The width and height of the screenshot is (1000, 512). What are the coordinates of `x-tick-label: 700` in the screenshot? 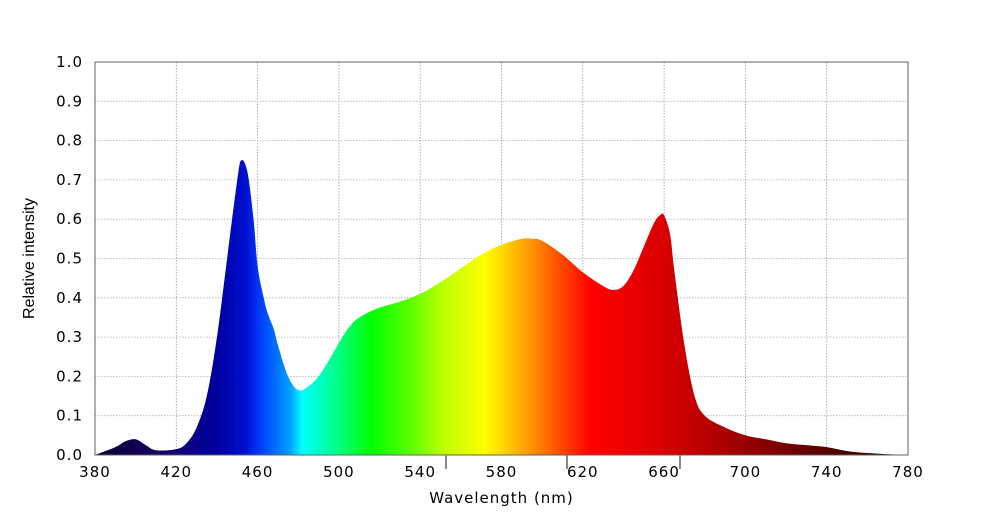 It's located at (746, 472).